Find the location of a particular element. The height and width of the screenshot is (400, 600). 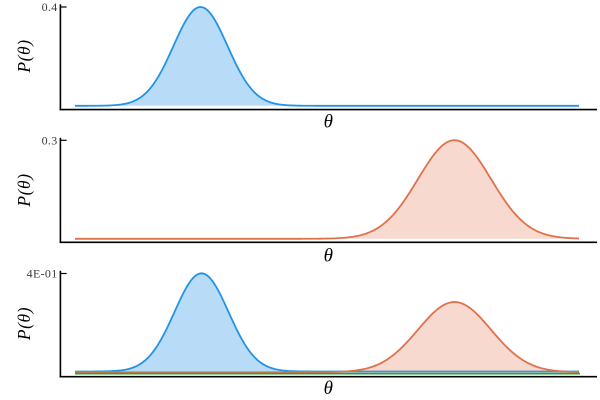

svg-text: 0.3 is located at coordinates (50, 140).